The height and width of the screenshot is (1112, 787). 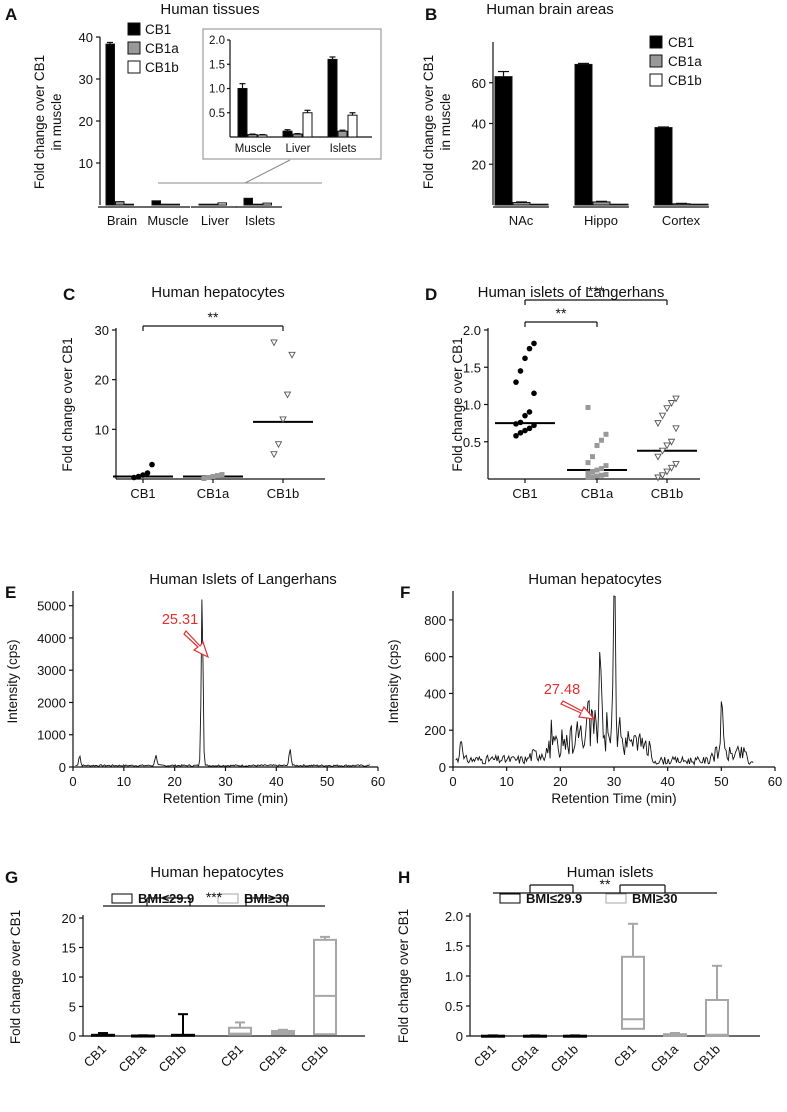 I want to click on y-tick-label: 30, so click(x=102, y=330).